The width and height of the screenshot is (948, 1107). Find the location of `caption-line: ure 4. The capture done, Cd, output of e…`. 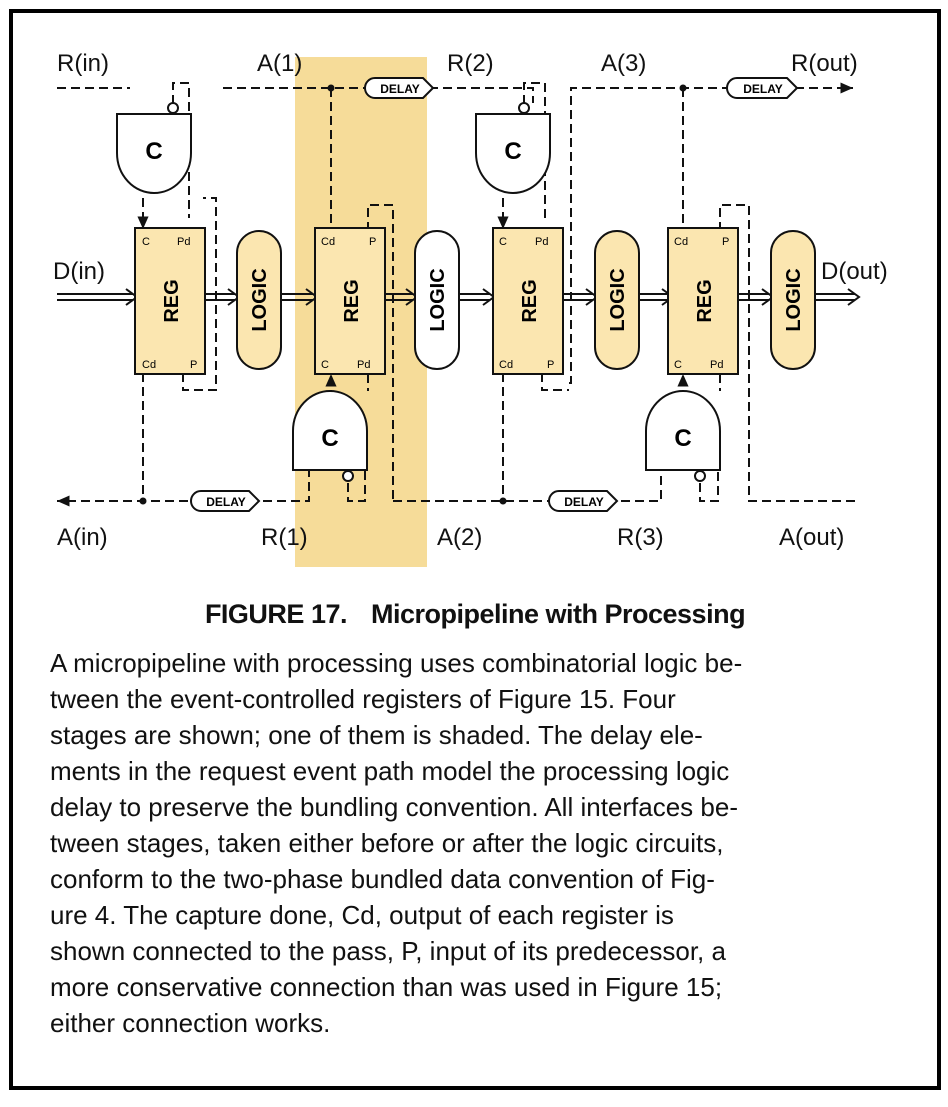

caption-line: ure 4. The capture done, Cd, output of e… is located at coordinates (362, 915).